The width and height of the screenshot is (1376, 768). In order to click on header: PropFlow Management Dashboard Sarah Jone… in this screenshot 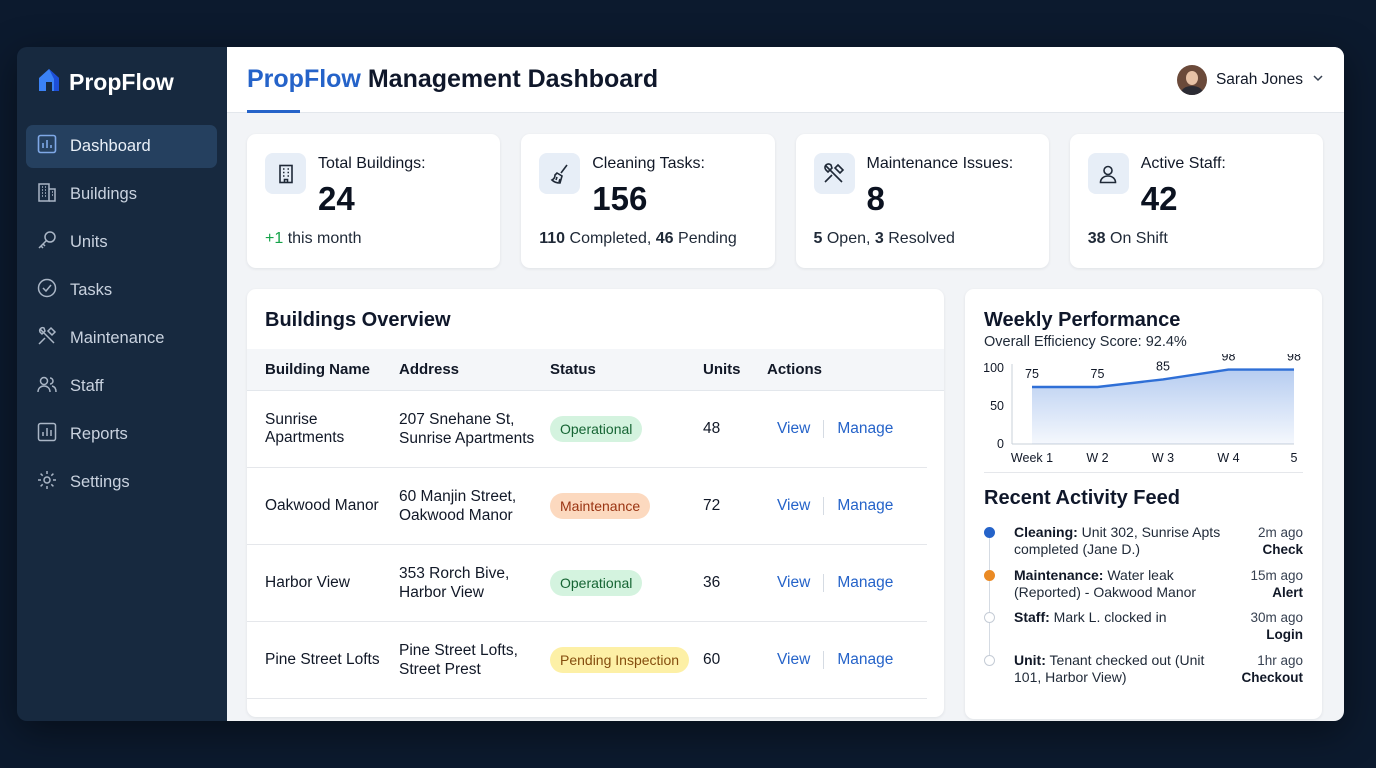, I will do `click(785, 80)`.